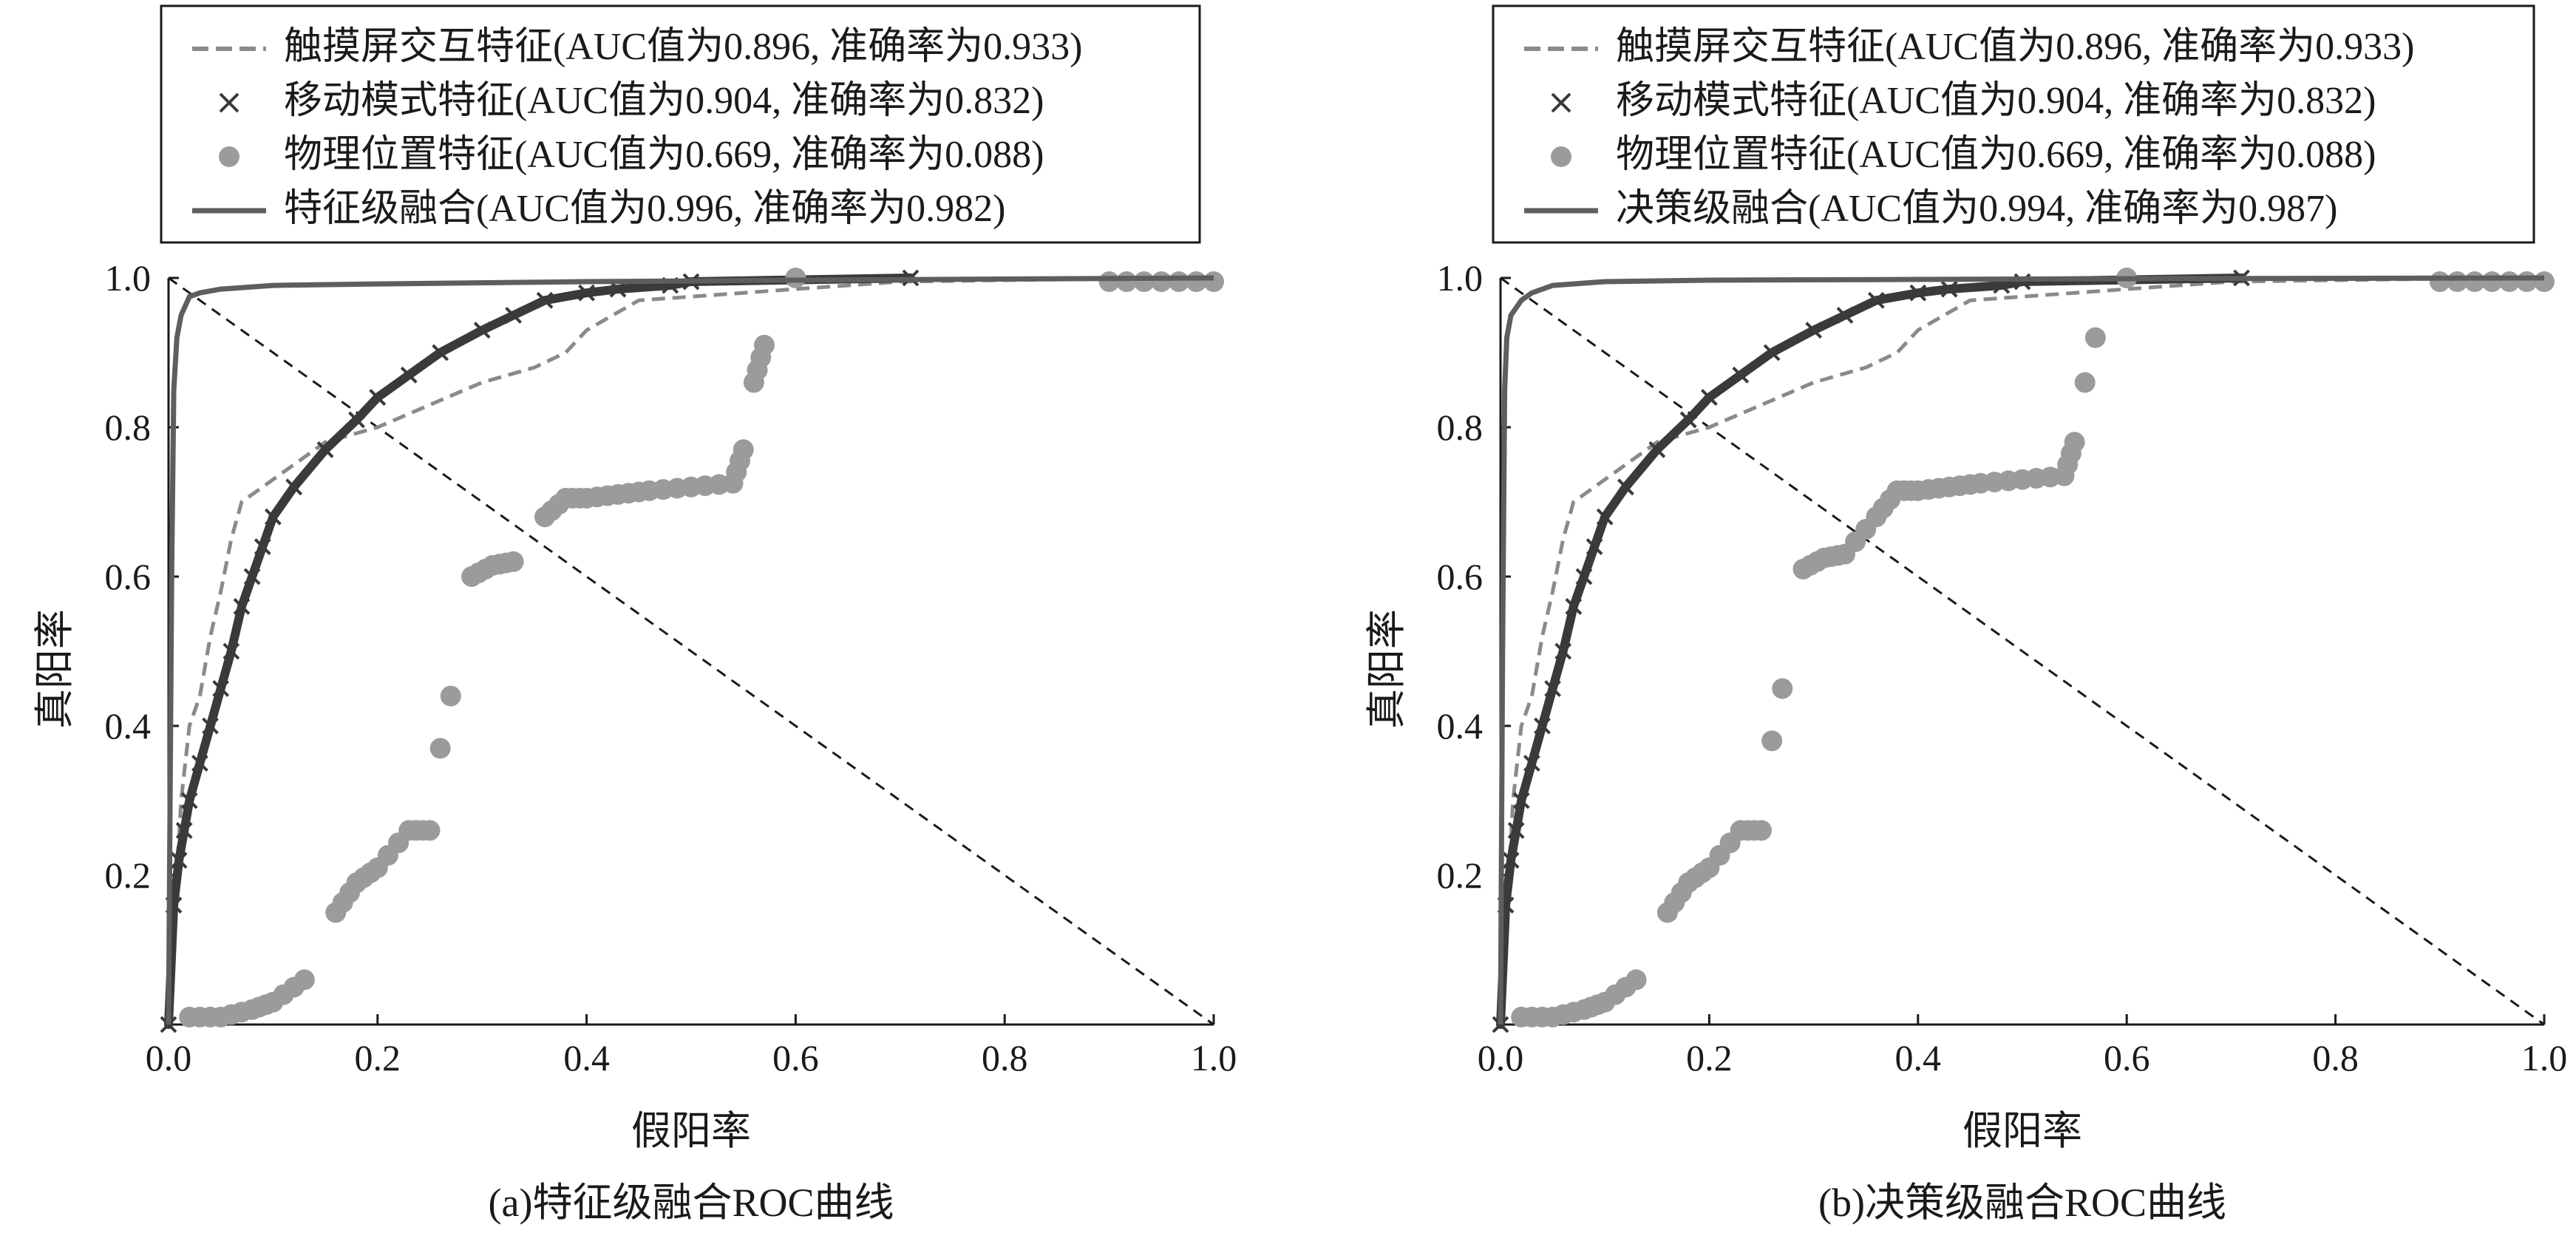  What do you see at coordinates (169, 1058) in the screenshot?
I see `x-tick-label: 0.0` at bounding box center [169, 1058].